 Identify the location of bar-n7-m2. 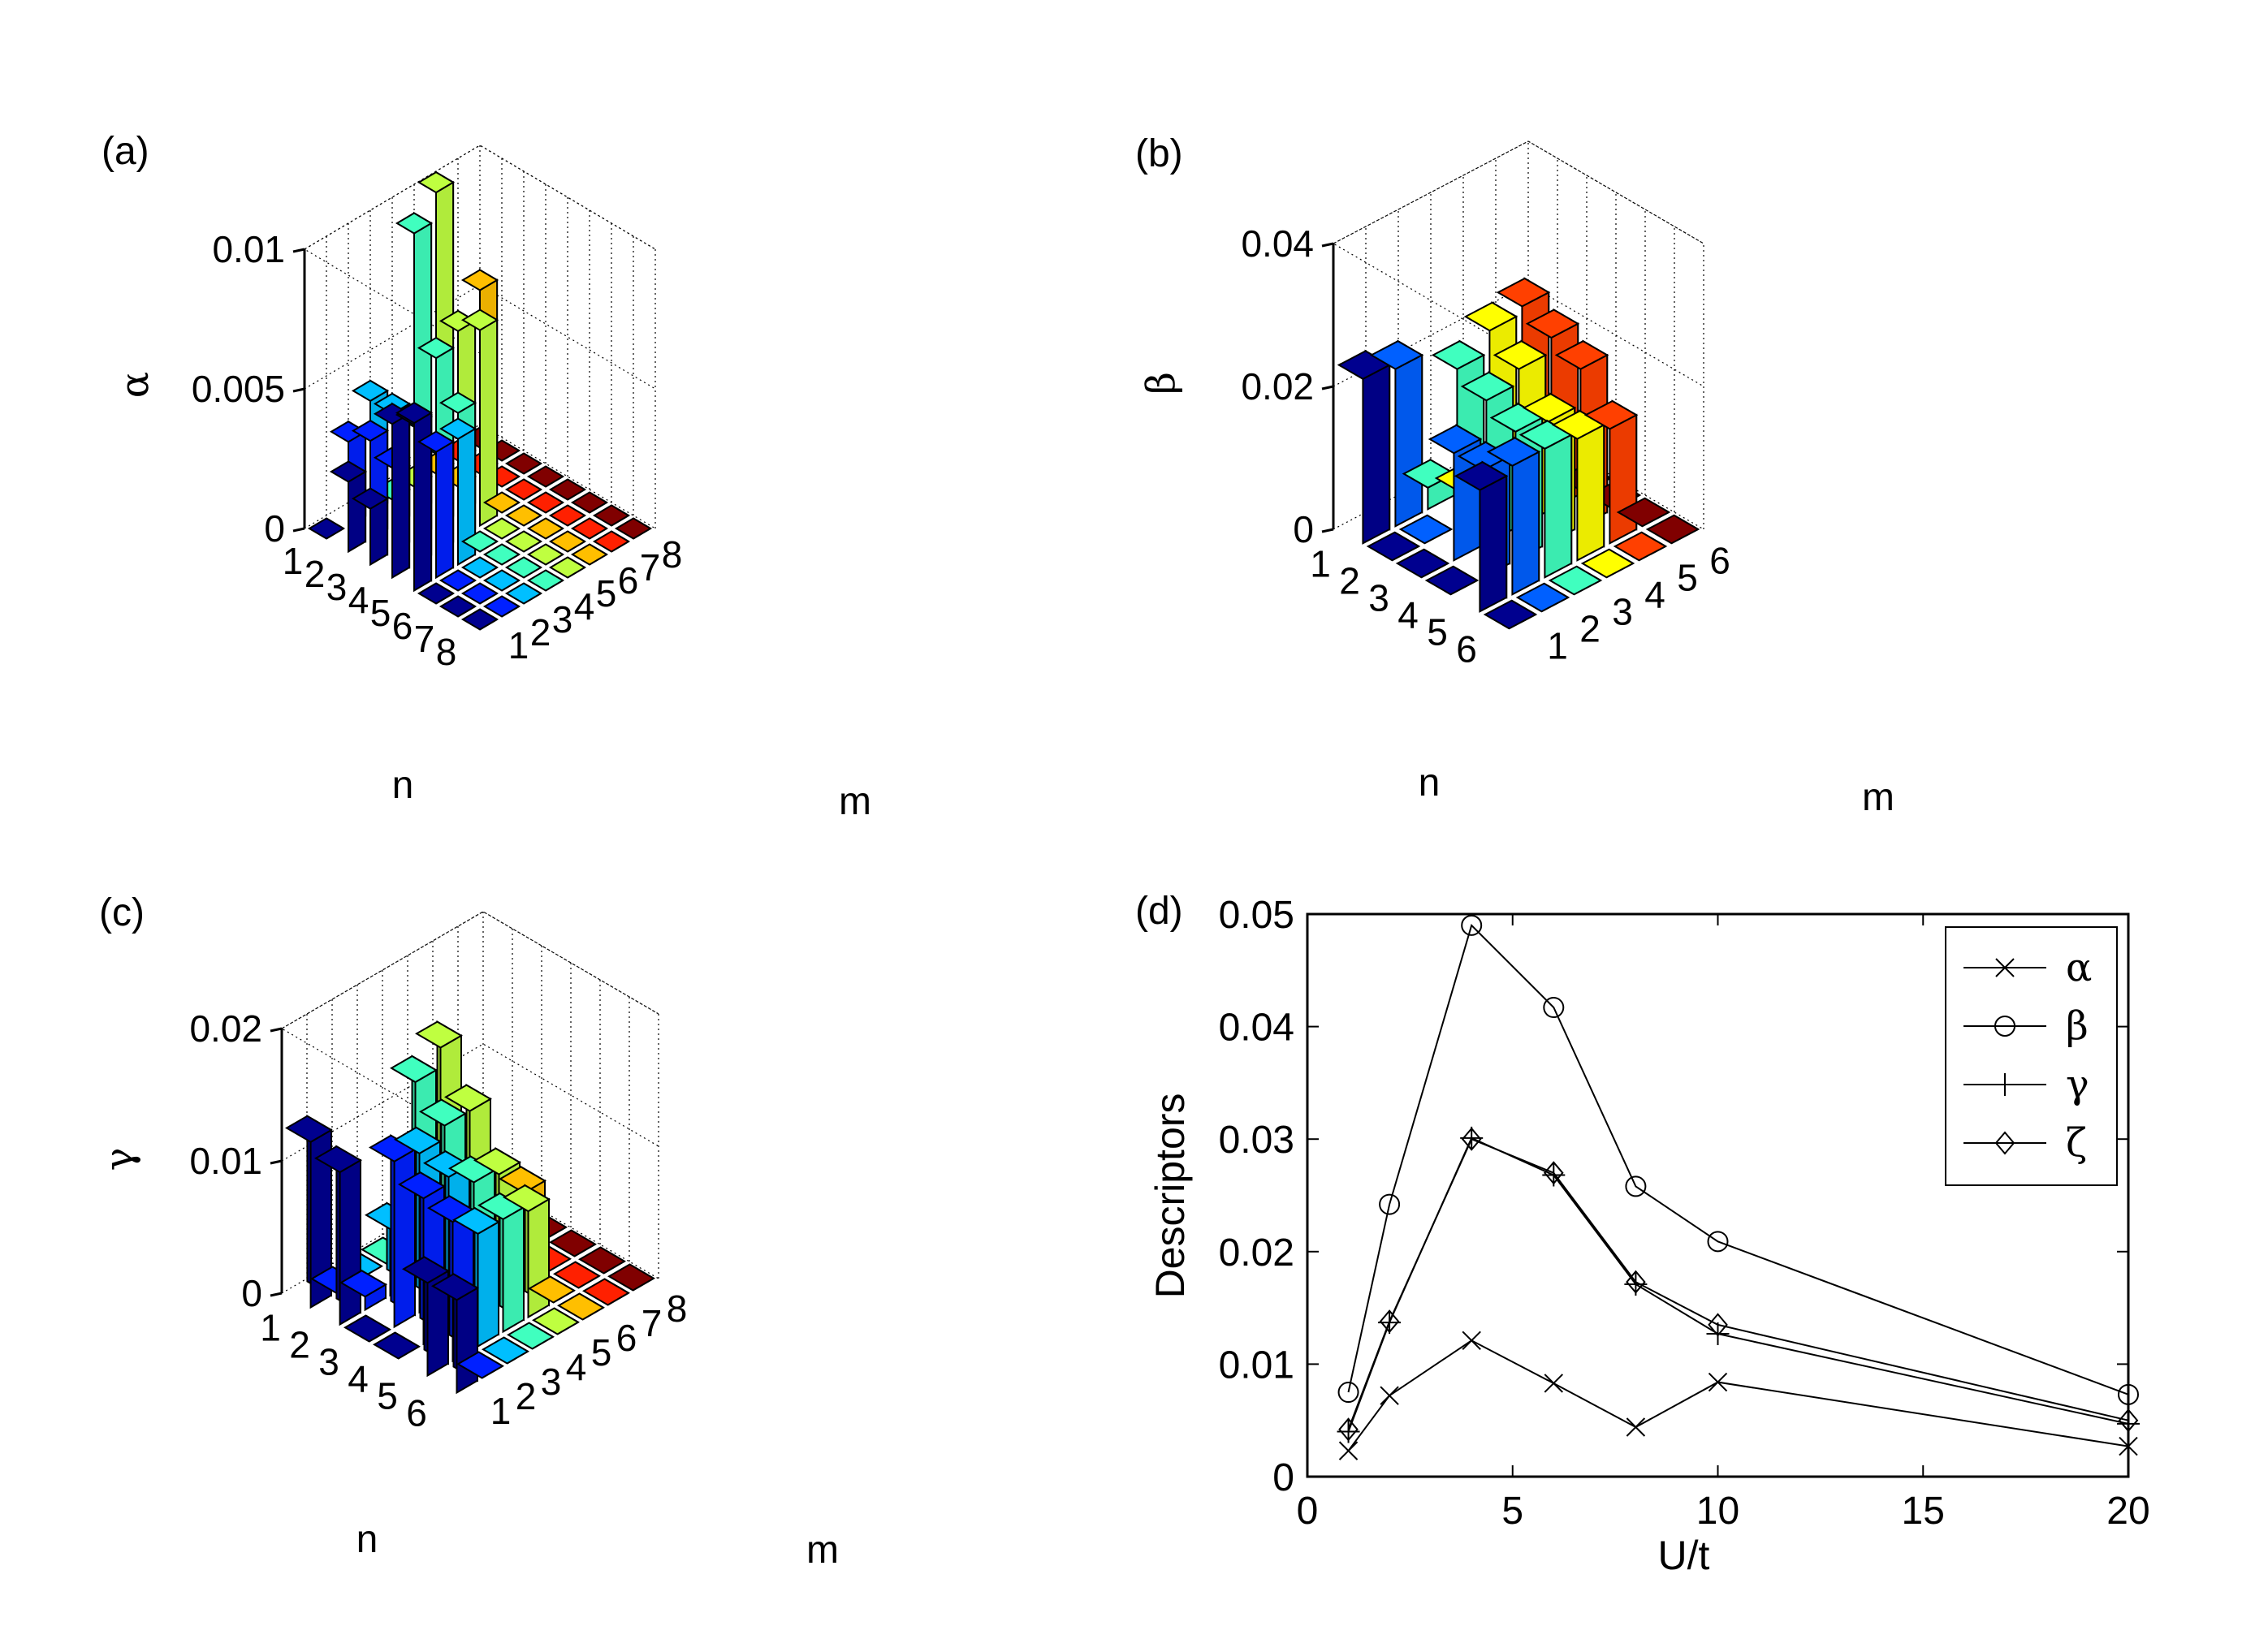
(479, 593).